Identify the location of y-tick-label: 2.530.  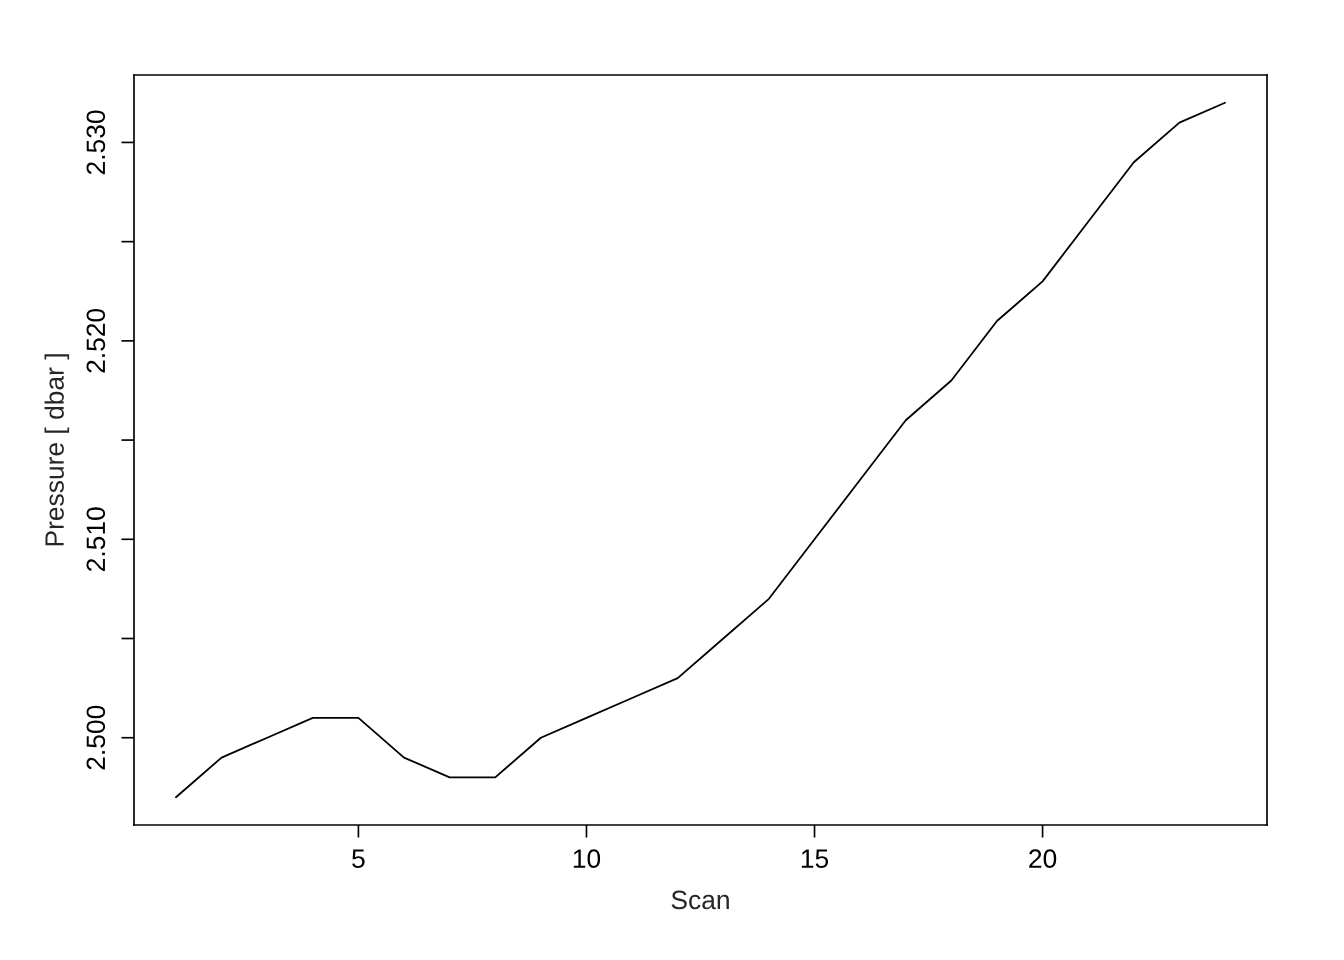
(96, 142).